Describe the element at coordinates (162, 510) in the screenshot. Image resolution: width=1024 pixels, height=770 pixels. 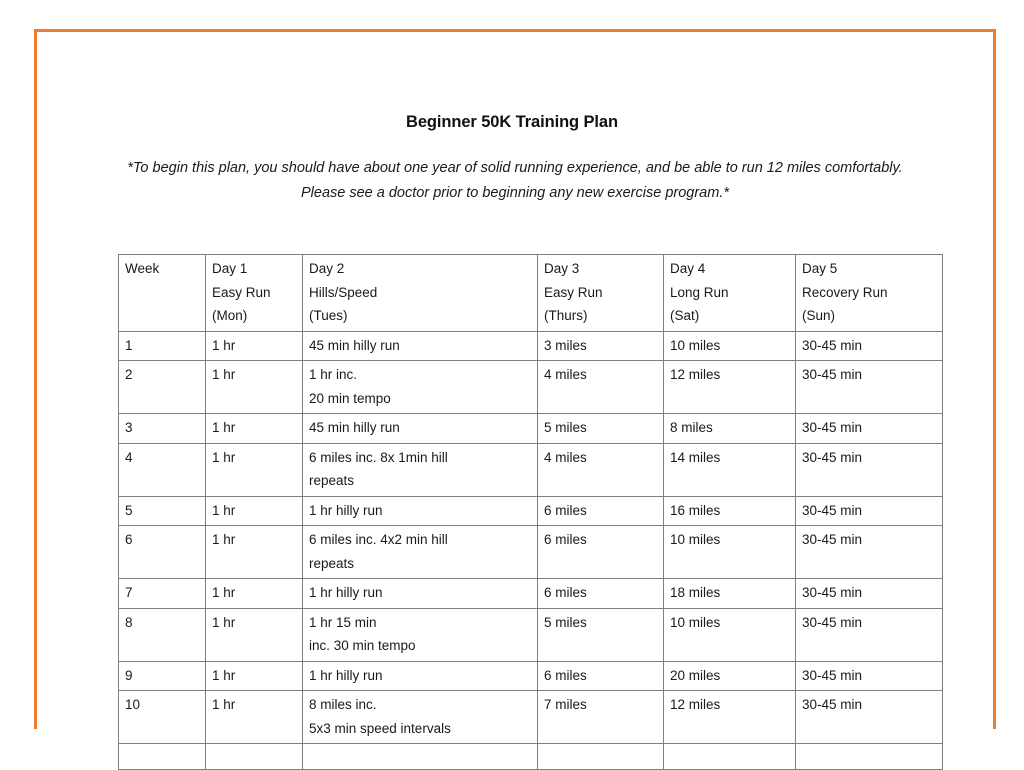
I see `table-cell-week: 5` at that location.